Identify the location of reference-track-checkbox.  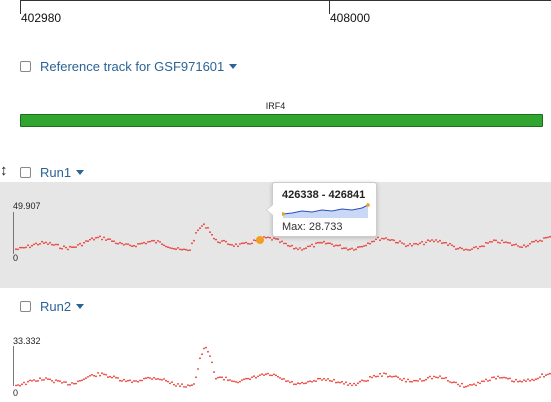
(25, 66).